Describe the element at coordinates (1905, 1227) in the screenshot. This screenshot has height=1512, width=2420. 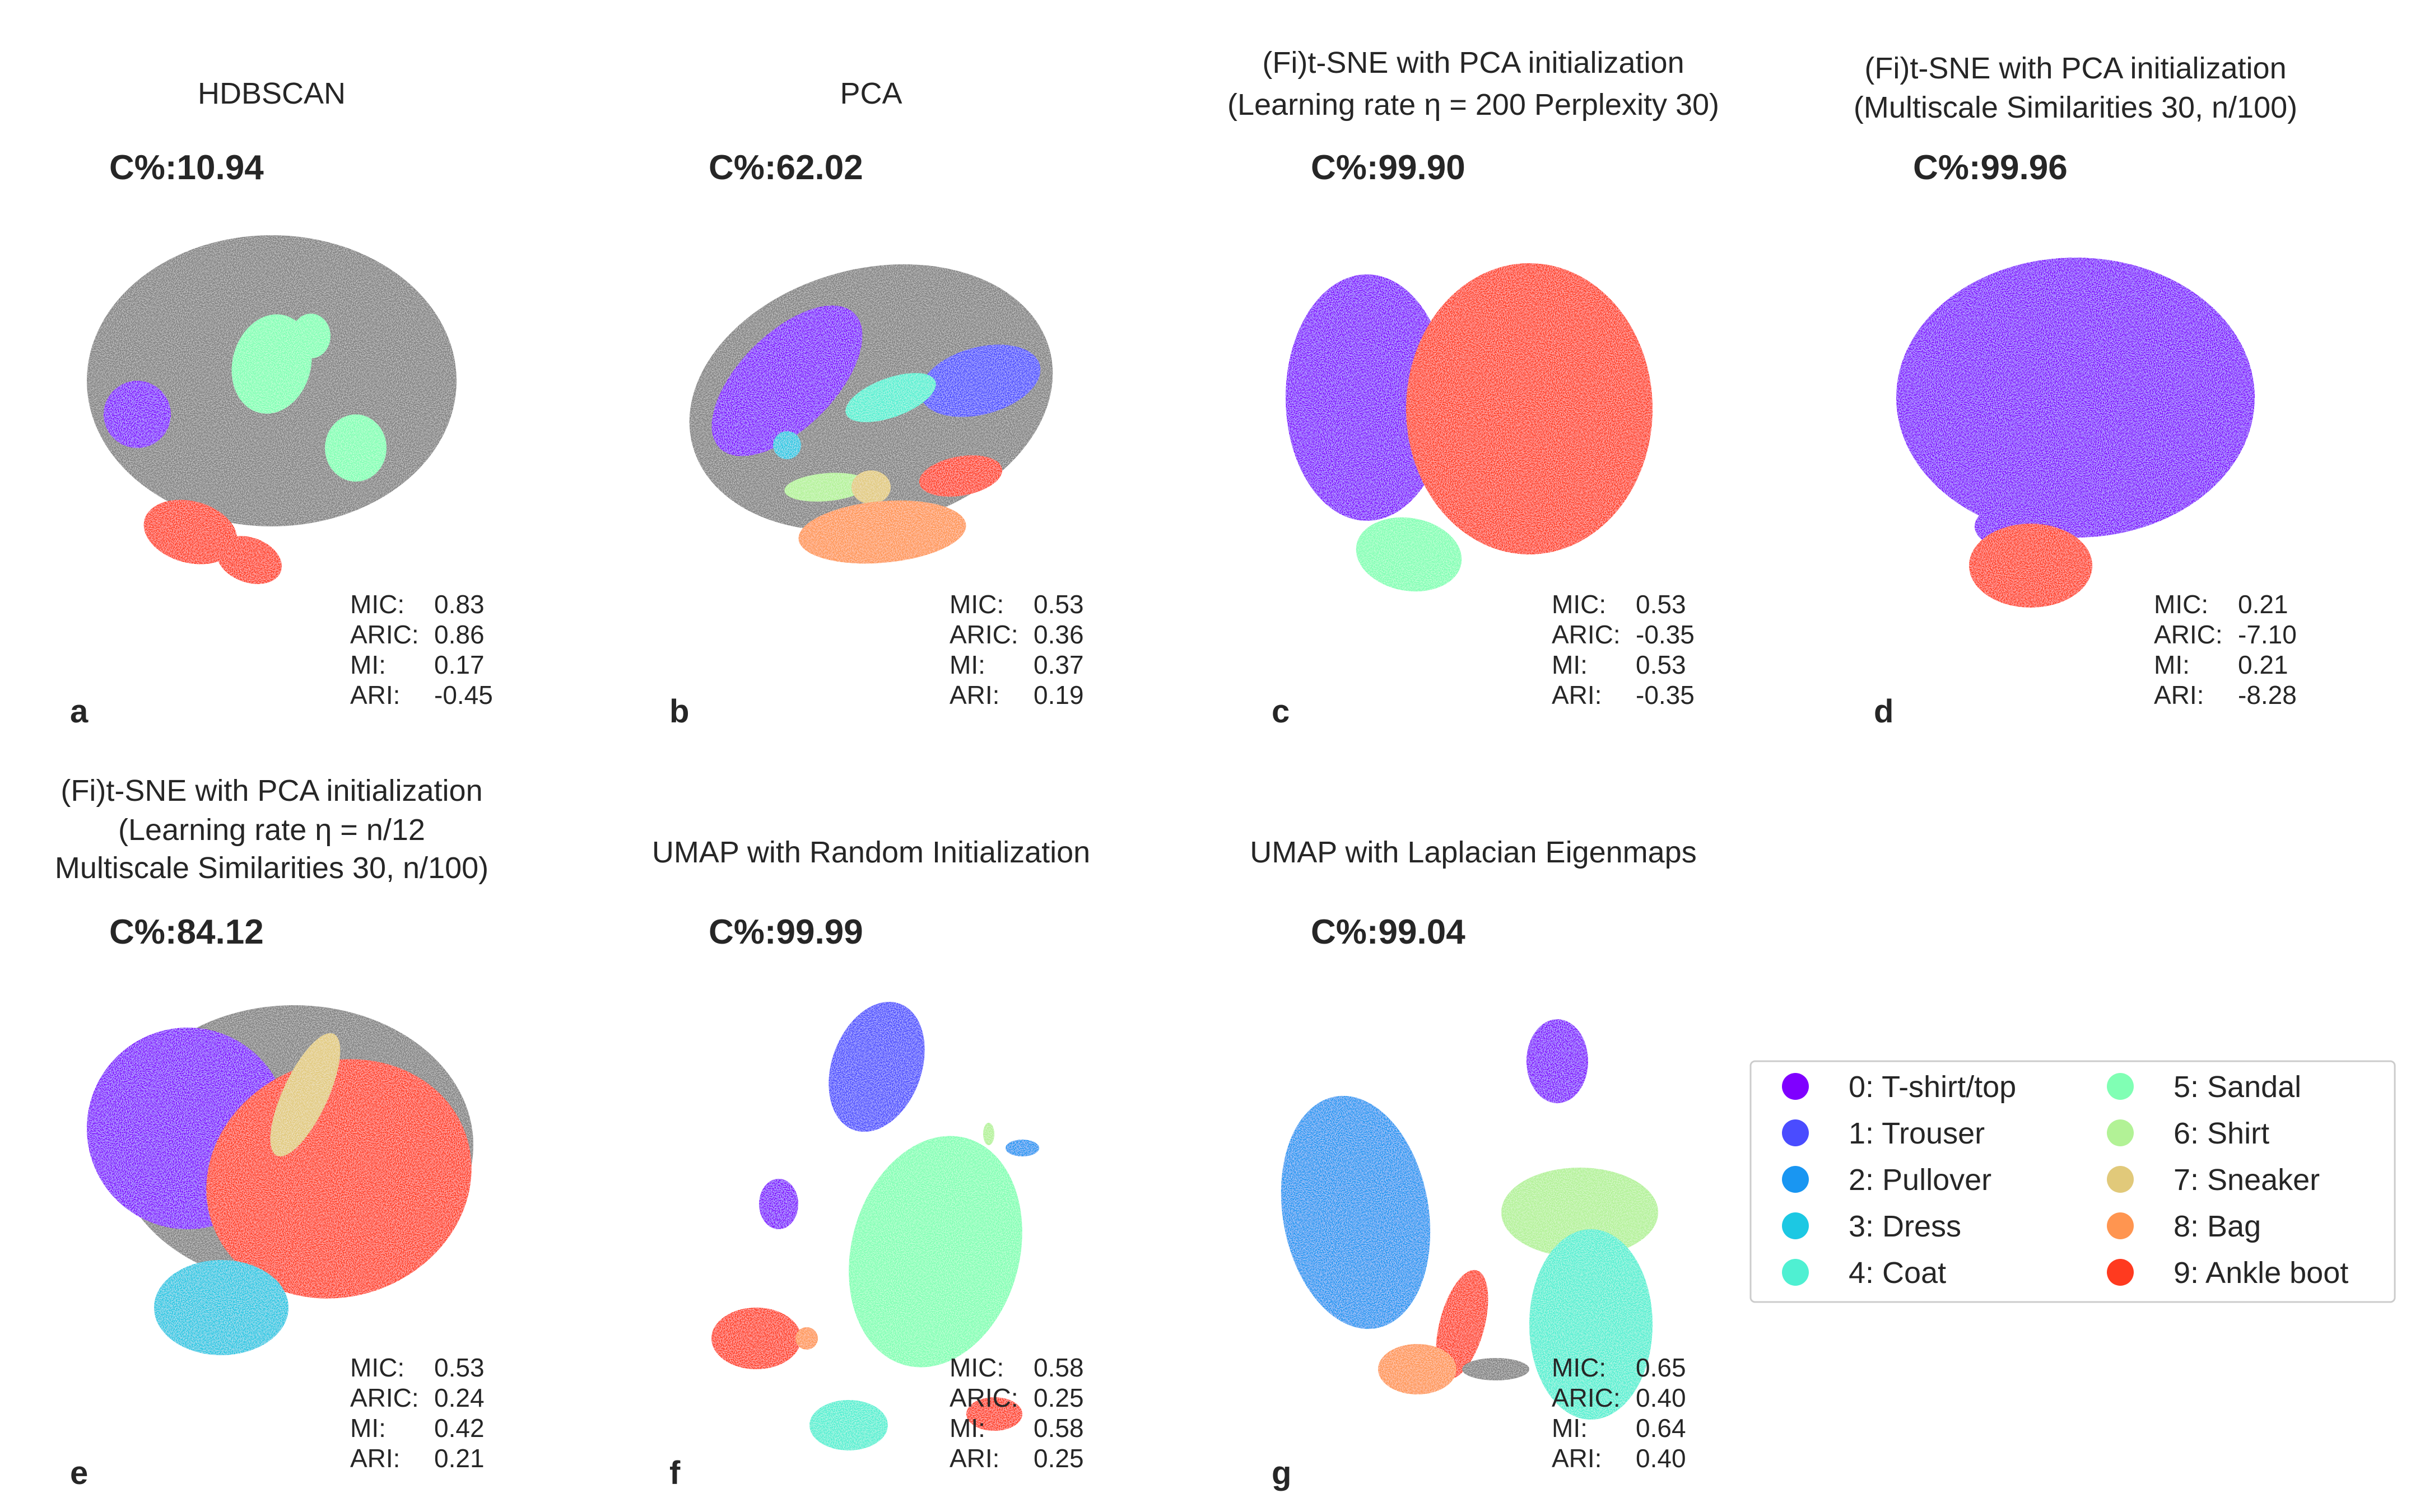
I see `legend-label: 3: Dress` at that location.